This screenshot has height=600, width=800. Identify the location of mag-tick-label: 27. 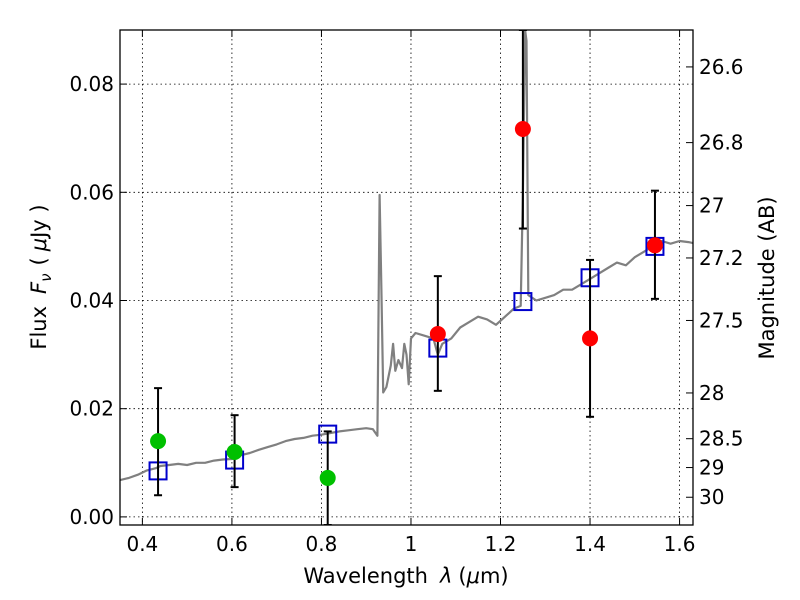
(711, 206).